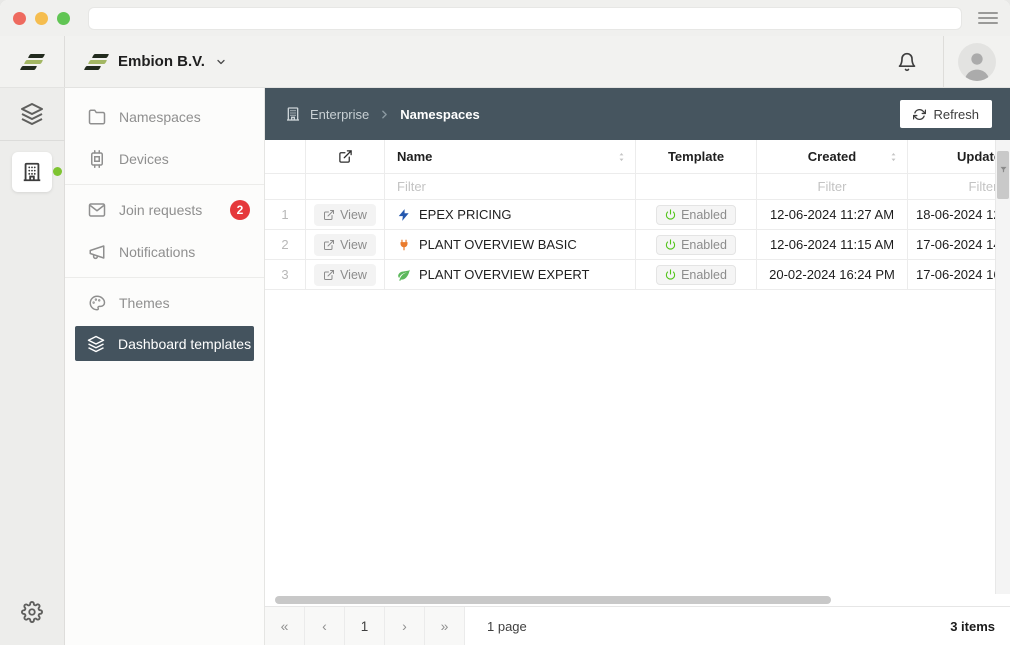 The height and width of the screenshot is (645, 1010). Describe the element at coordinates (504, 274) in the screenshot. I see `namespace-name: PLANT OVERVIEW EXPERT` at that location.